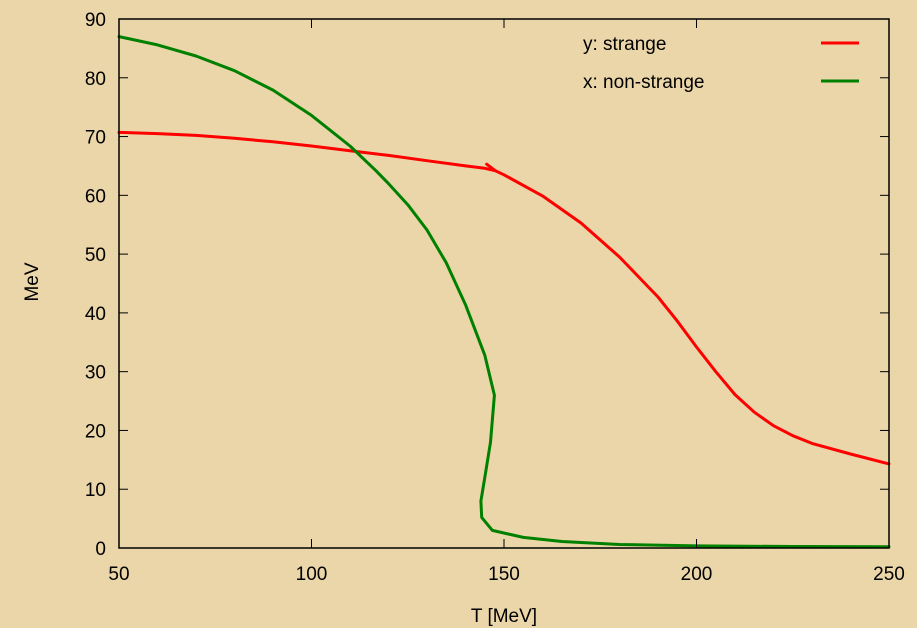 This screenshot has width=917, height=628. I want to click on y-tick-label: 30, so click(95, 373).